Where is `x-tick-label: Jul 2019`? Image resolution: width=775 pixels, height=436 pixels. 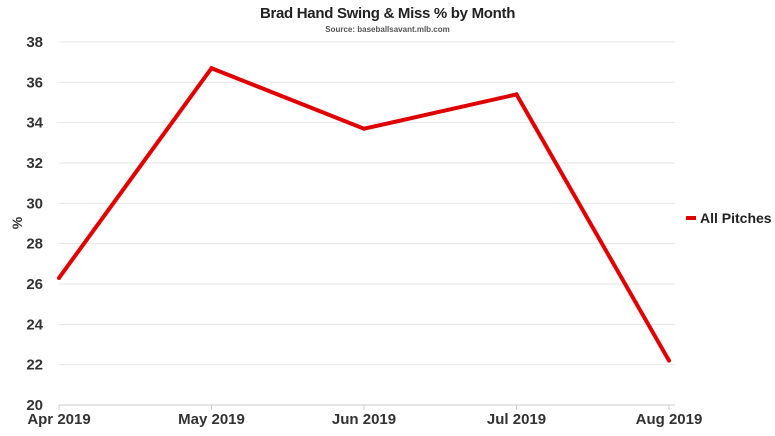
x-tick-label: Jul 2019 is located at coordinates (516, 419).